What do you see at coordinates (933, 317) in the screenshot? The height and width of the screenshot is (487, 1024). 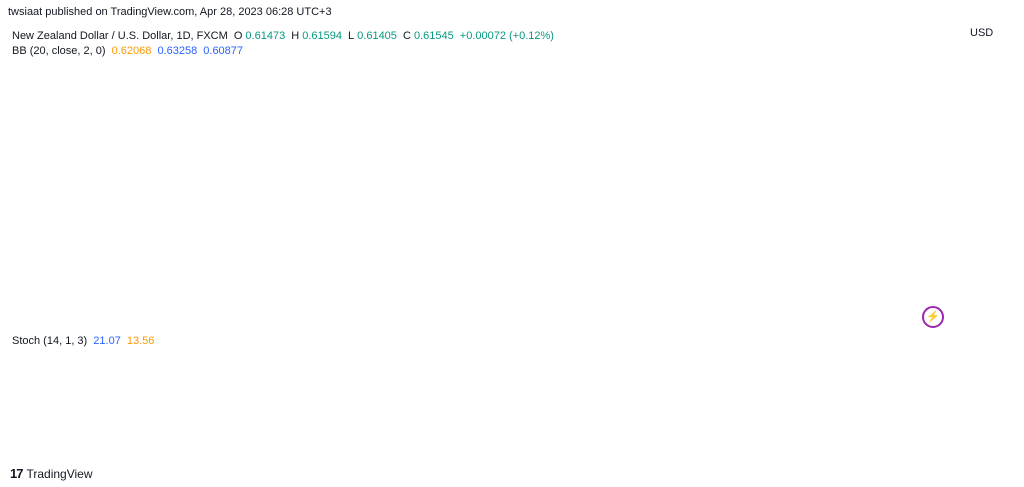 I see `lightning-icon: ⚡` at bounding box center [933, 317].